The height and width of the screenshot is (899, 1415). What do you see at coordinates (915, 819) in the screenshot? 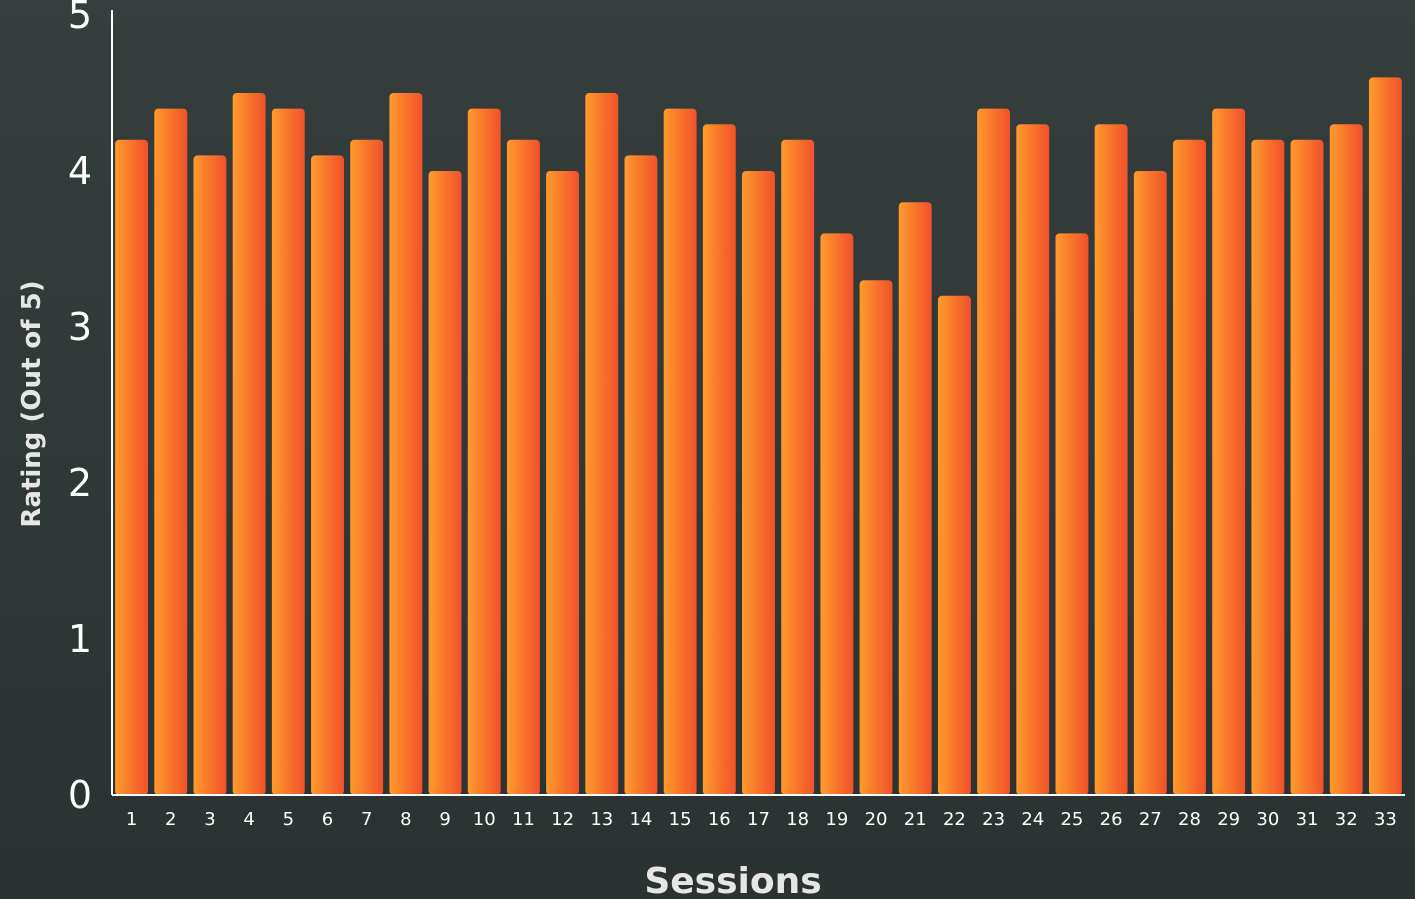
I see `x-tick-label: 21` at bounding box center [915, 819].